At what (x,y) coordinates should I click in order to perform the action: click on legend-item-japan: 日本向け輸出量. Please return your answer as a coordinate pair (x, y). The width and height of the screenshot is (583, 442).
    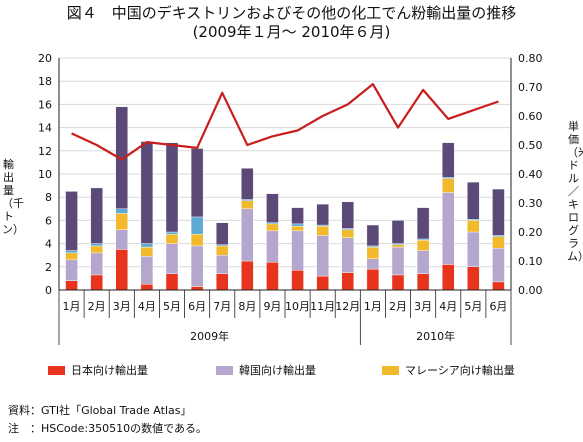
    Looking at the image, I should click on (98, 370).